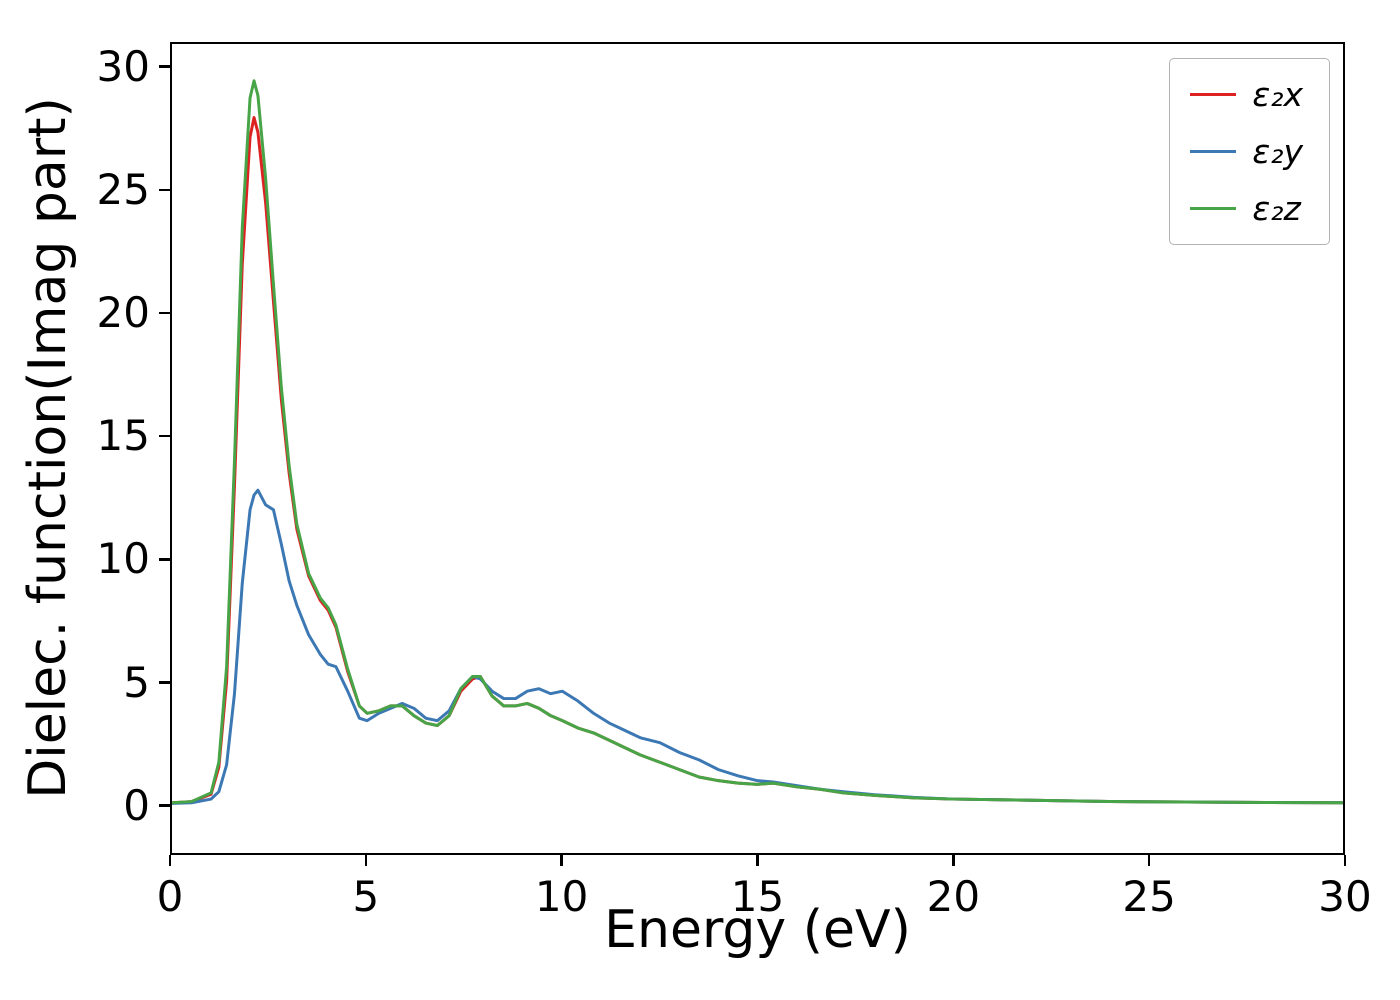 The height and width of the screenshot is (1000, 1400). What do you see at coordinates (1246, 94) in the screenshot?
I see `legend-entry-e2x: ε₂x` at bounding box center [1246, 94].